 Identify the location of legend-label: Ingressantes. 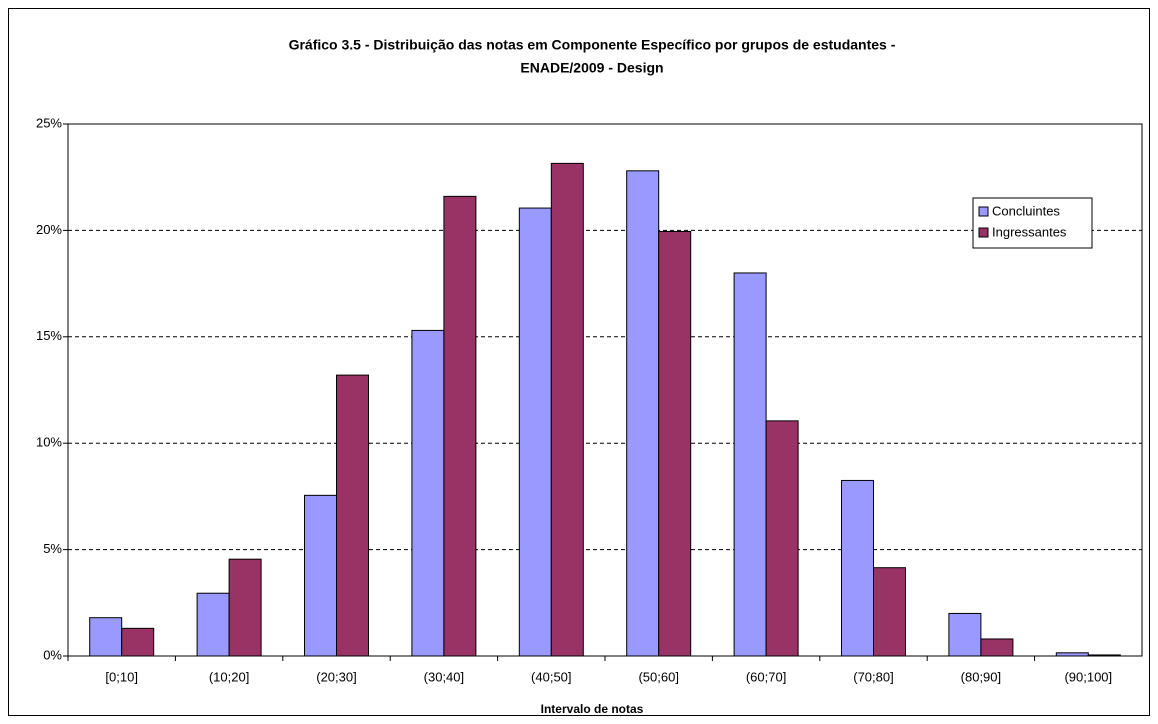
(1029, 231).